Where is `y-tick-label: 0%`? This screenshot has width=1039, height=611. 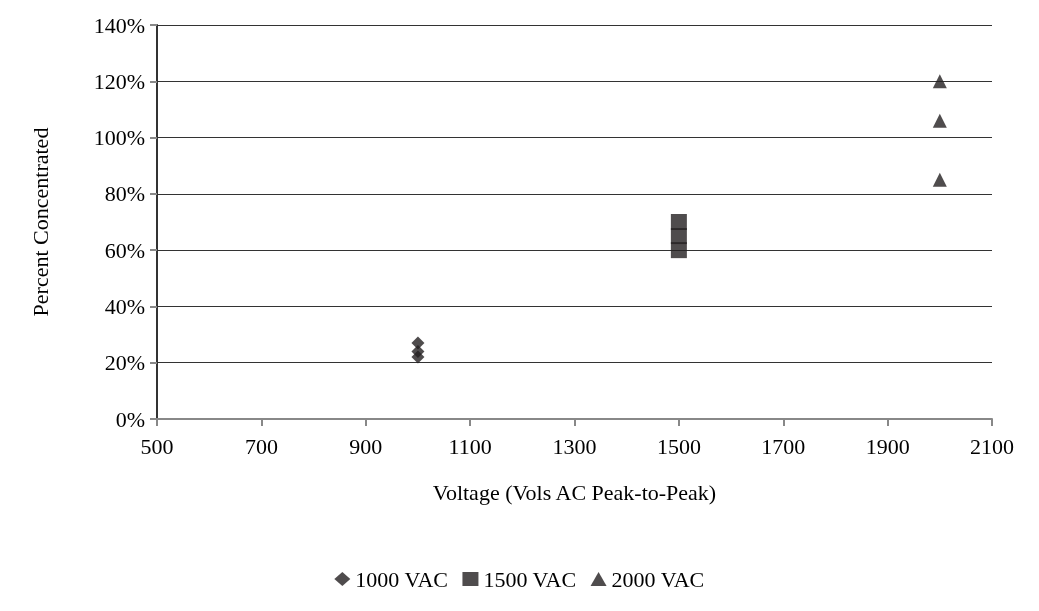 y-tick-label: 0% is located at coordinates (130, 419).